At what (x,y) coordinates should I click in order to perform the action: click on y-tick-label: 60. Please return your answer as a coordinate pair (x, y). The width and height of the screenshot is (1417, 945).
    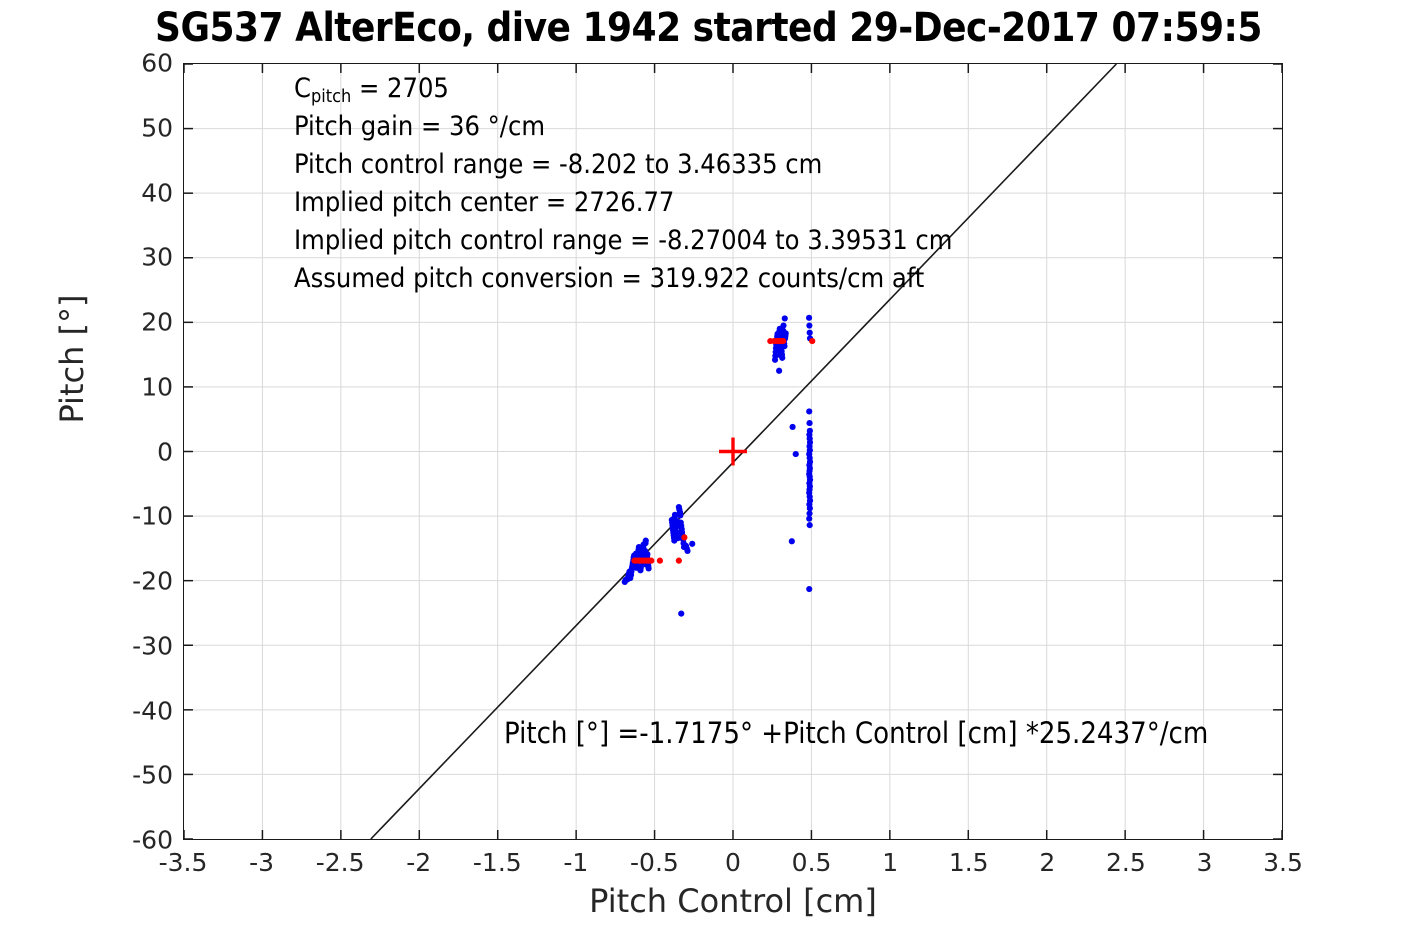
    Looking at the image, I should click on (157, 63).